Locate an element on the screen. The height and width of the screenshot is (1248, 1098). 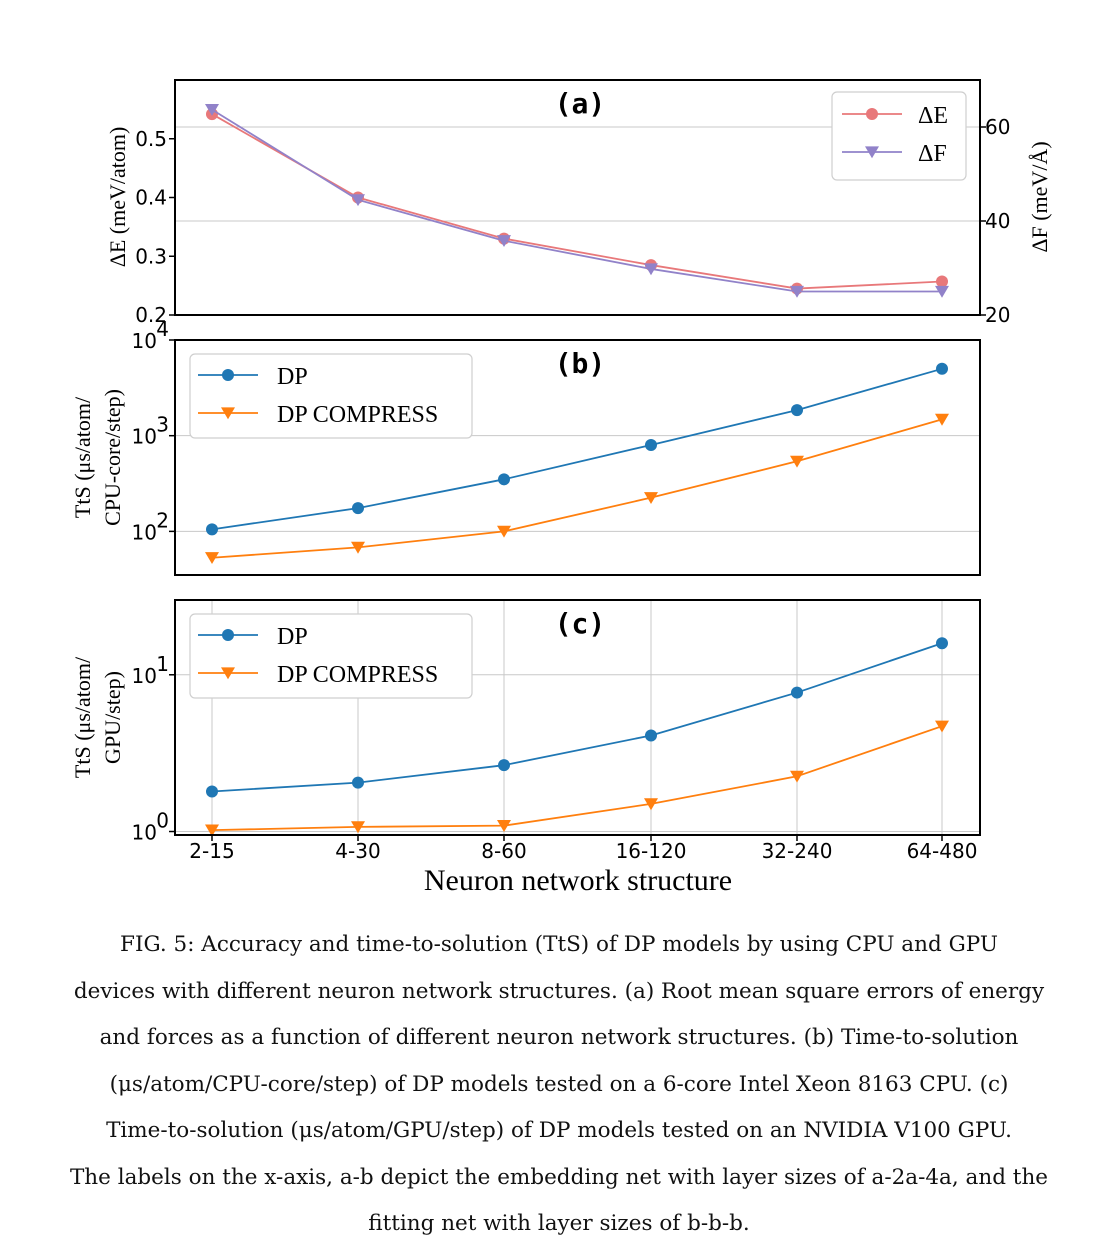
caption-line: fitting net with layer sizes of b-b-b. is located at coordinates (559, 1223).